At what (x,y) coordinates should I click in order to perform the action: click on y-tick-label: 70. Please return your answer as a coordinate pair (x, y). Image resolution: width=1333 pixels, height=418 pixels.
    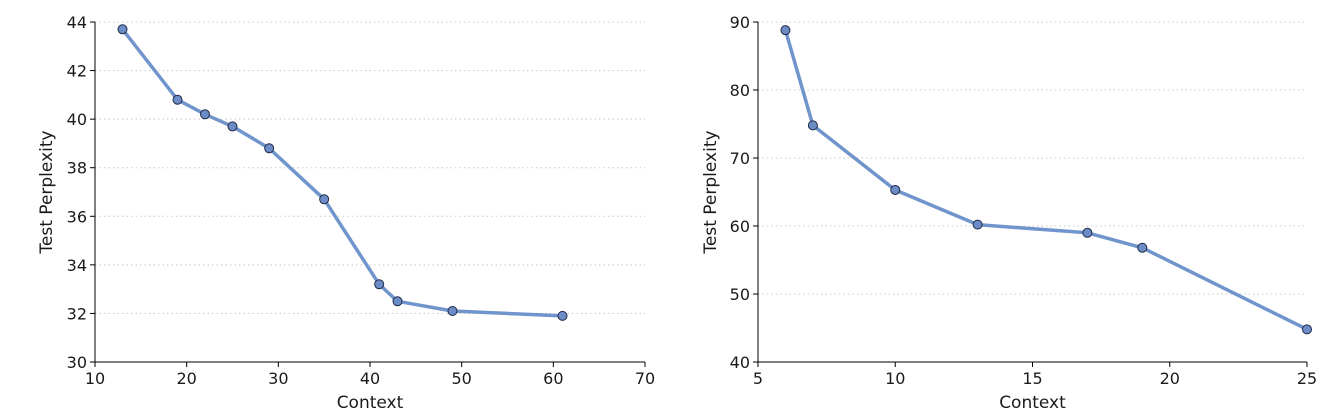
    Looking at the image, I should click on (740, 158).